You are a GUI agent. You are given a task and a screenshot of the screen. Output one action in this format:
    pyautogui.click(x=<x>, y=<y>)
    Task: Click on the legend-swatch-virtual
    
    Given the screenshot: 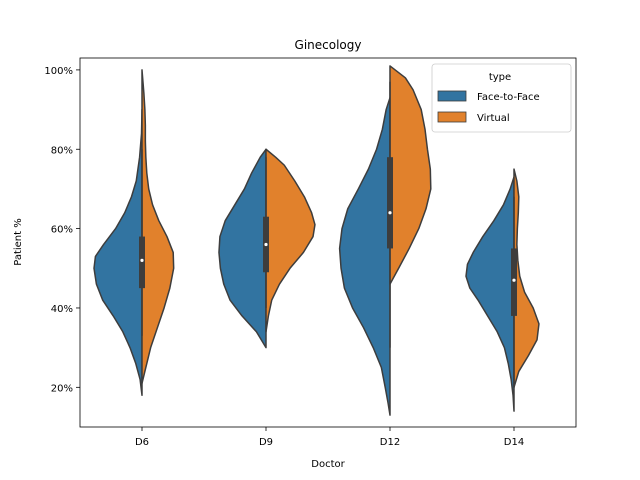 What is the action you would take?
    pyautogui.click(x=452, y=117)
    